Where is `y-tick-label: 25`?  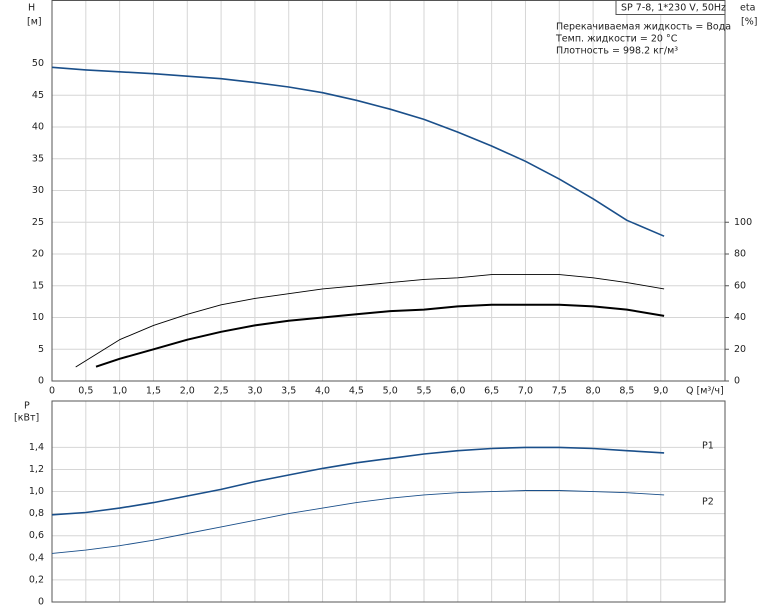 y-tick-label: 25 is located at coordinates (38, 222).